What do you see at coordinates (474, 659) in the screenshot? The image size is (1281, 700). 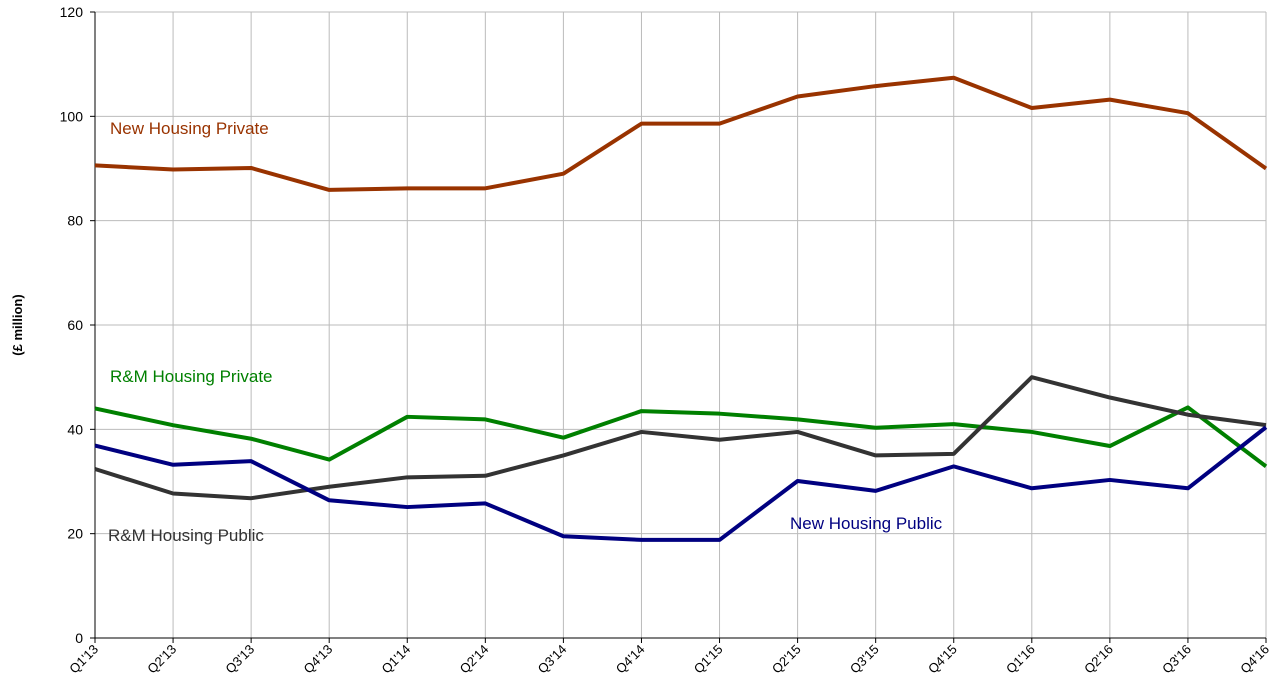 I see `x-tick-label: Q2'14` at bounding box center [474, 659].